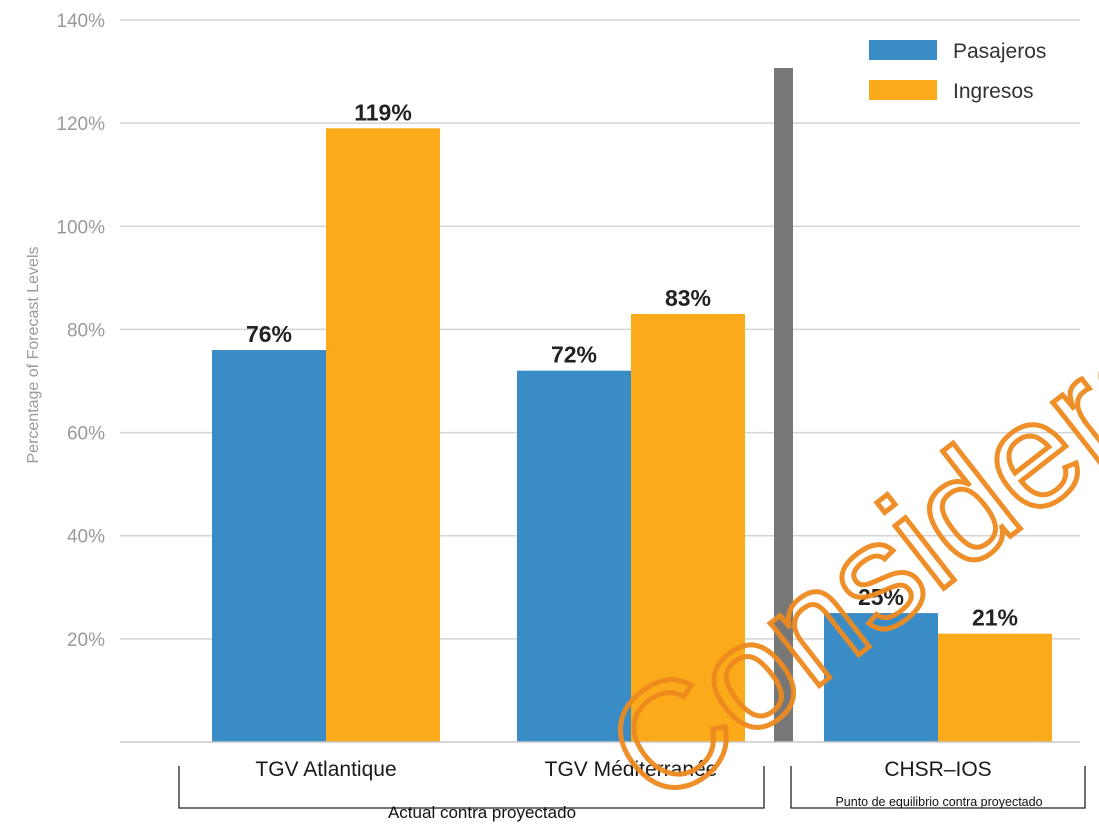  What do you see at coordinates (957, 71) in the screenshot?
I see `legend: Pasajeros Ingresos` at bounding box center [957, 71].